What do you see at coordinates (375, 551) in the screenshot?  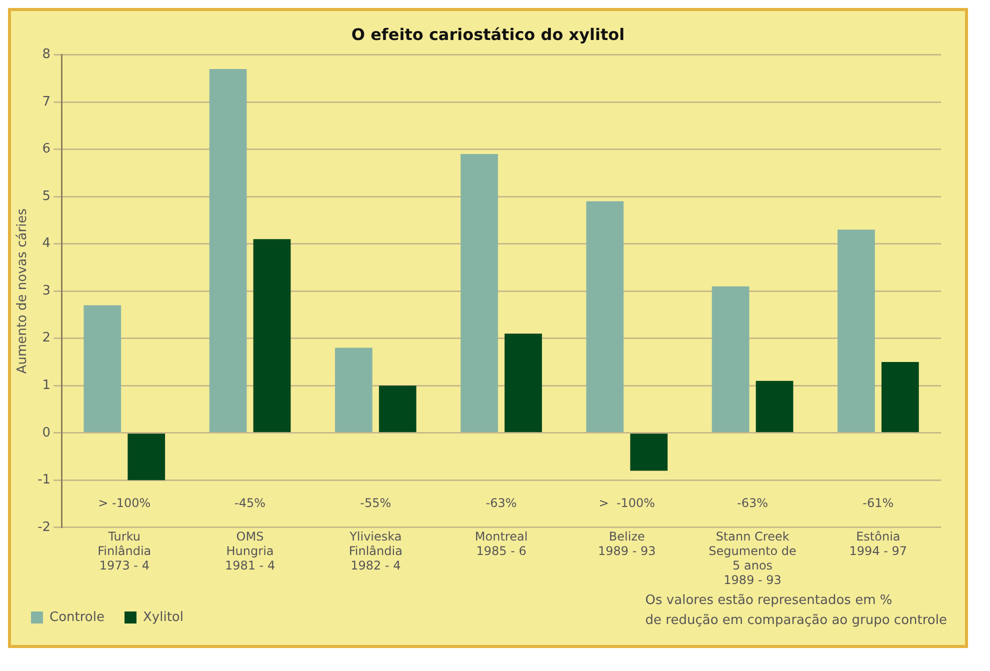 I see `x-tick-label: Ylivieska Finlândia 1982 - 4` at bounding box center [375, 551].